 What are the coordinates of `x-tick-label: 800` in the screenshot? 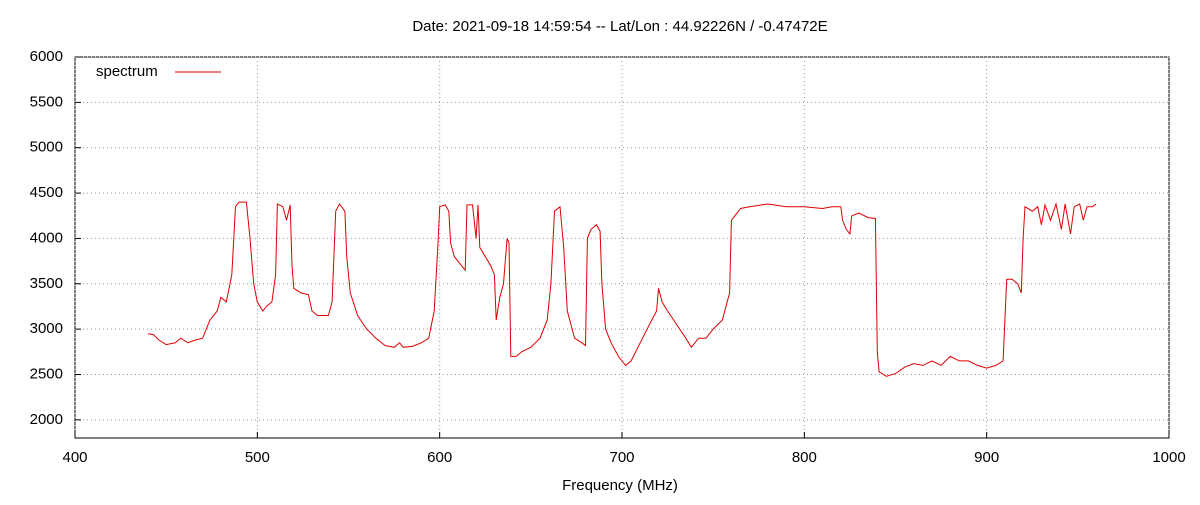 It's located at (804, 457).